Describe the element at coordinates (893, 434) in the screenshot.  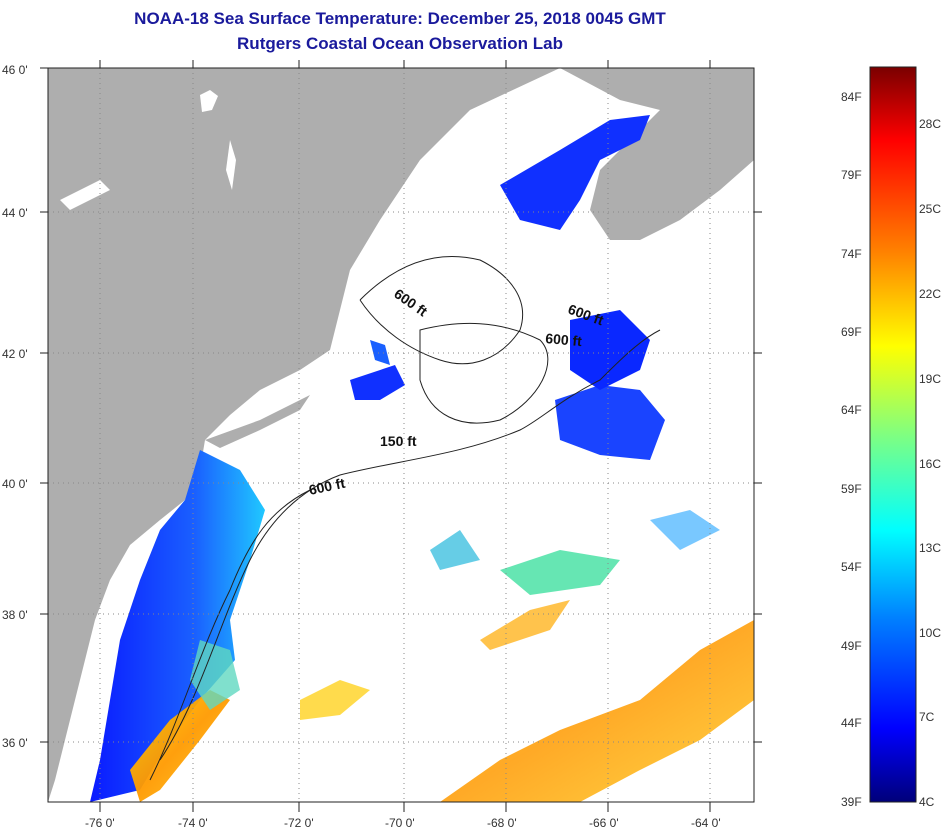
I see `colorbar` at that location.